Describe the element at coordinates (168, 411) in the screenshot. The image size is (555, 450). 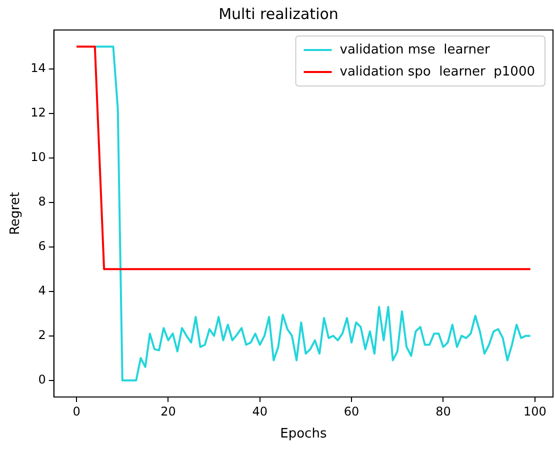
I see `x-tick-label: 20` at that location.